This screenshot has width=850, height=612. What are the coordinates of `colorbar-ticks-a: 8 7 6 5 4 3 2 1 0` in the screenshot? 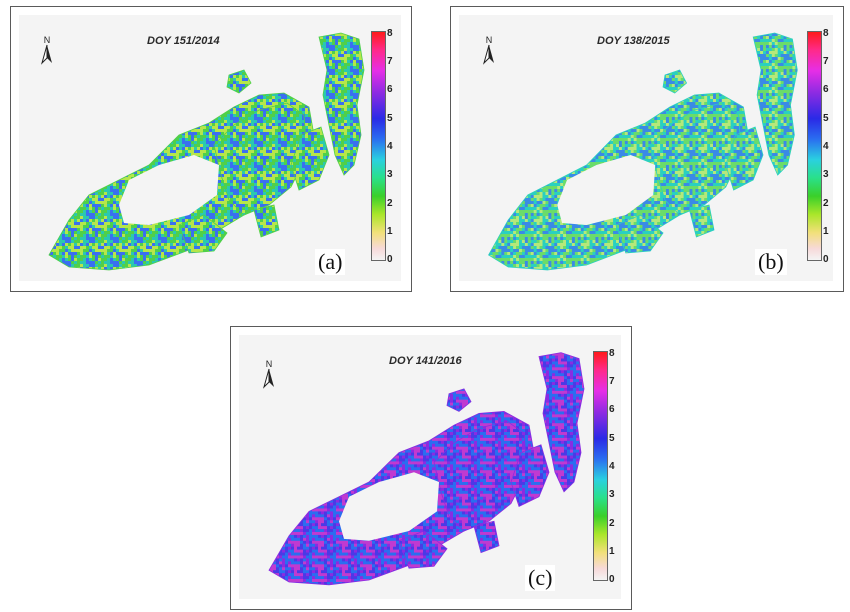 It's located at (394, 149).